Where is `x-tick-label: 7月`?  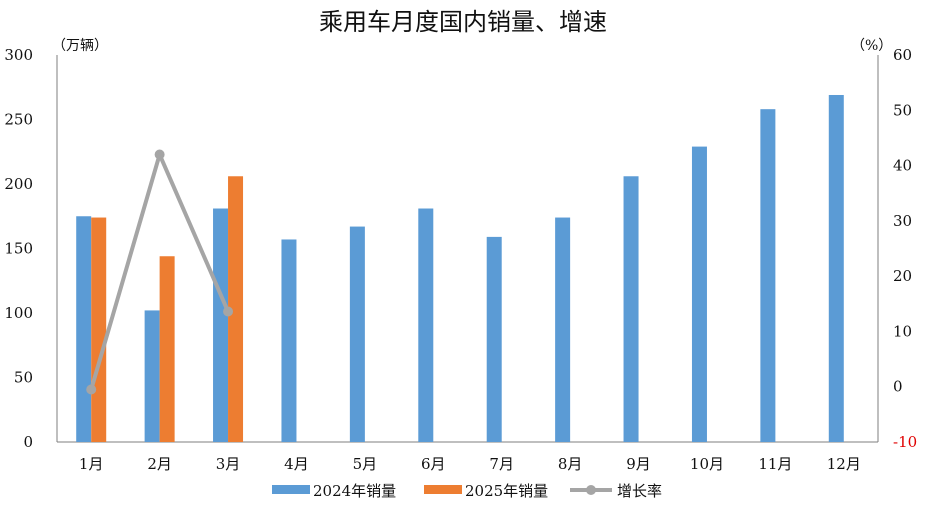
x-tick-label: 7月 is located at coordinates (501, 464).